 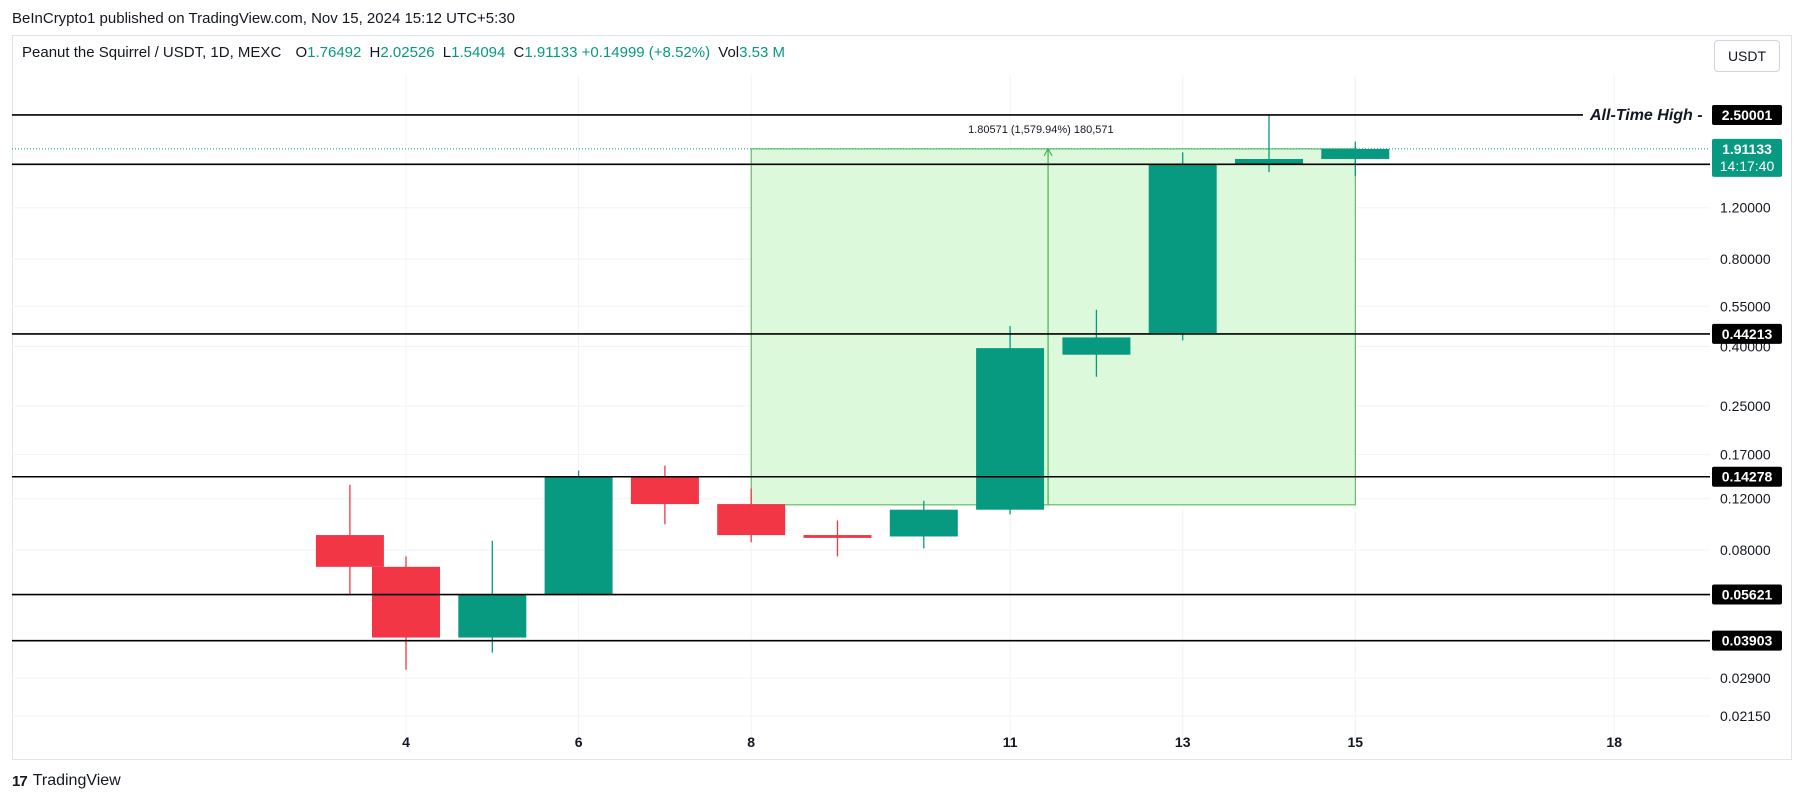 What do you see at coordinates (1048, 152) in the screenshot?
I see `measurement-arrow-head` at bounding box center [1048, 152].